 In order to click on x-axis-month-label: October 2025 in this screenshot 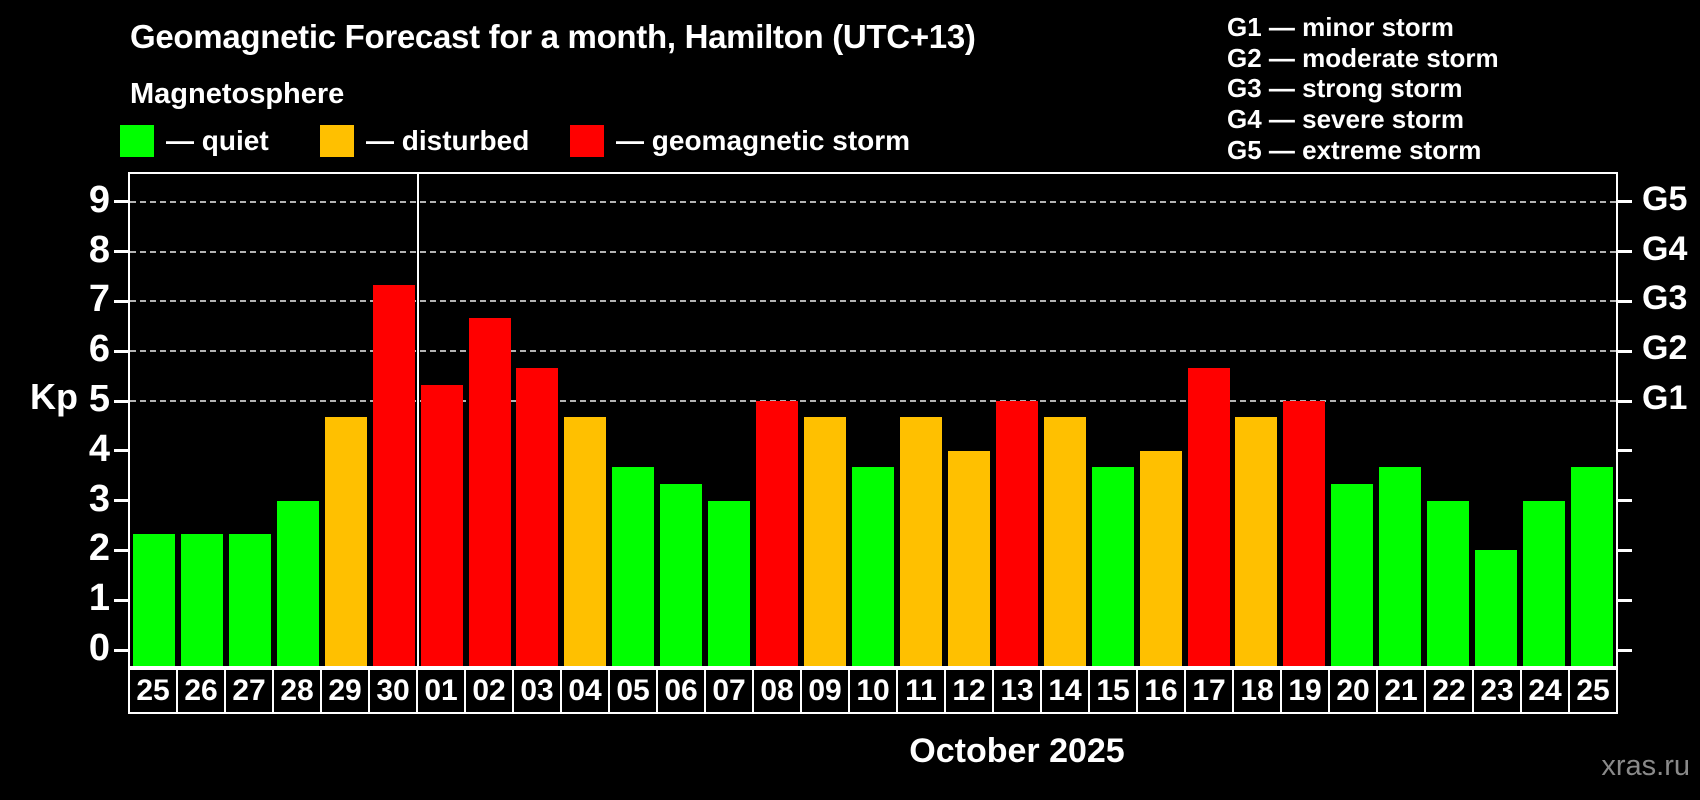, I will do `click(1017, 751)`.